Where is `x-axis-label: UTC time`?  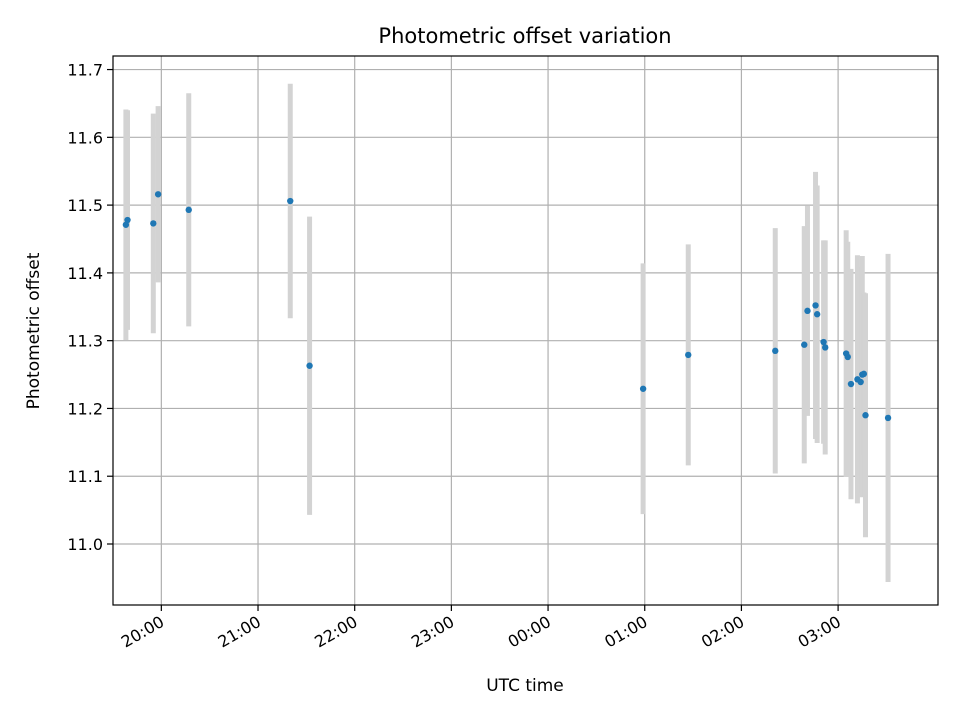 x-axis-label: UTC time is located at coordinates (525, 686).